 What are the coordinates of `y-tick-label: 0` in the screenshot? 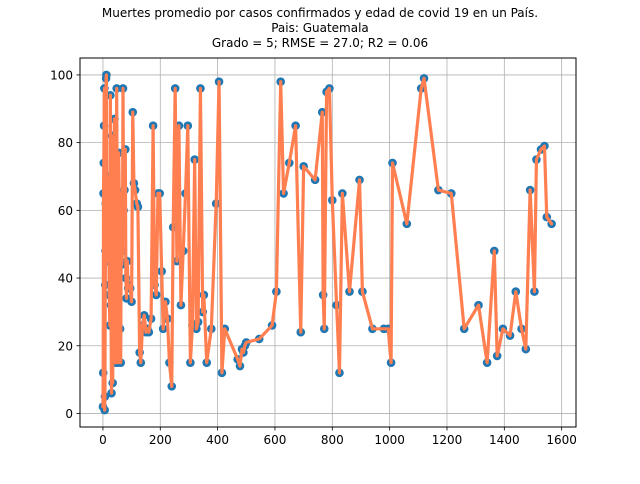 It's located at (69, 414).